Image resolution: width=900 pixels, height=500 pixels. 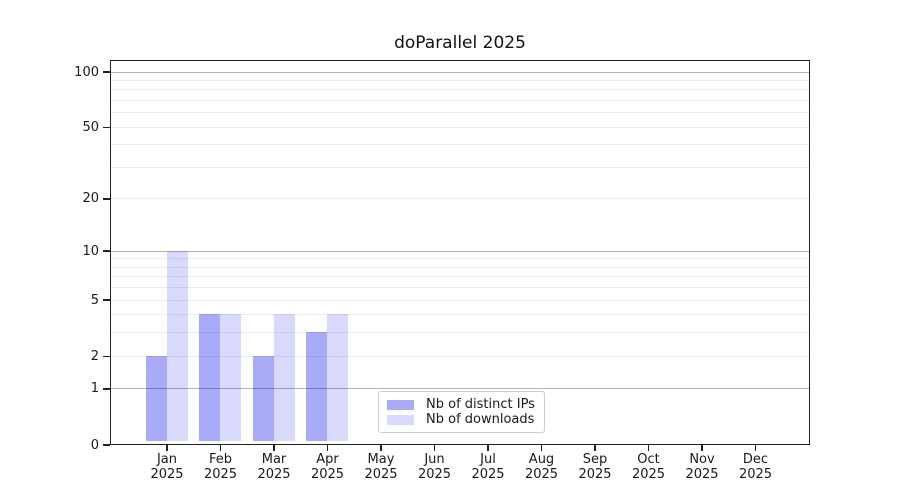 What do you see at coordinates (230, 378) in the screenshot?
I see `bar-downloads-feb` at bounding box center [230, 378].